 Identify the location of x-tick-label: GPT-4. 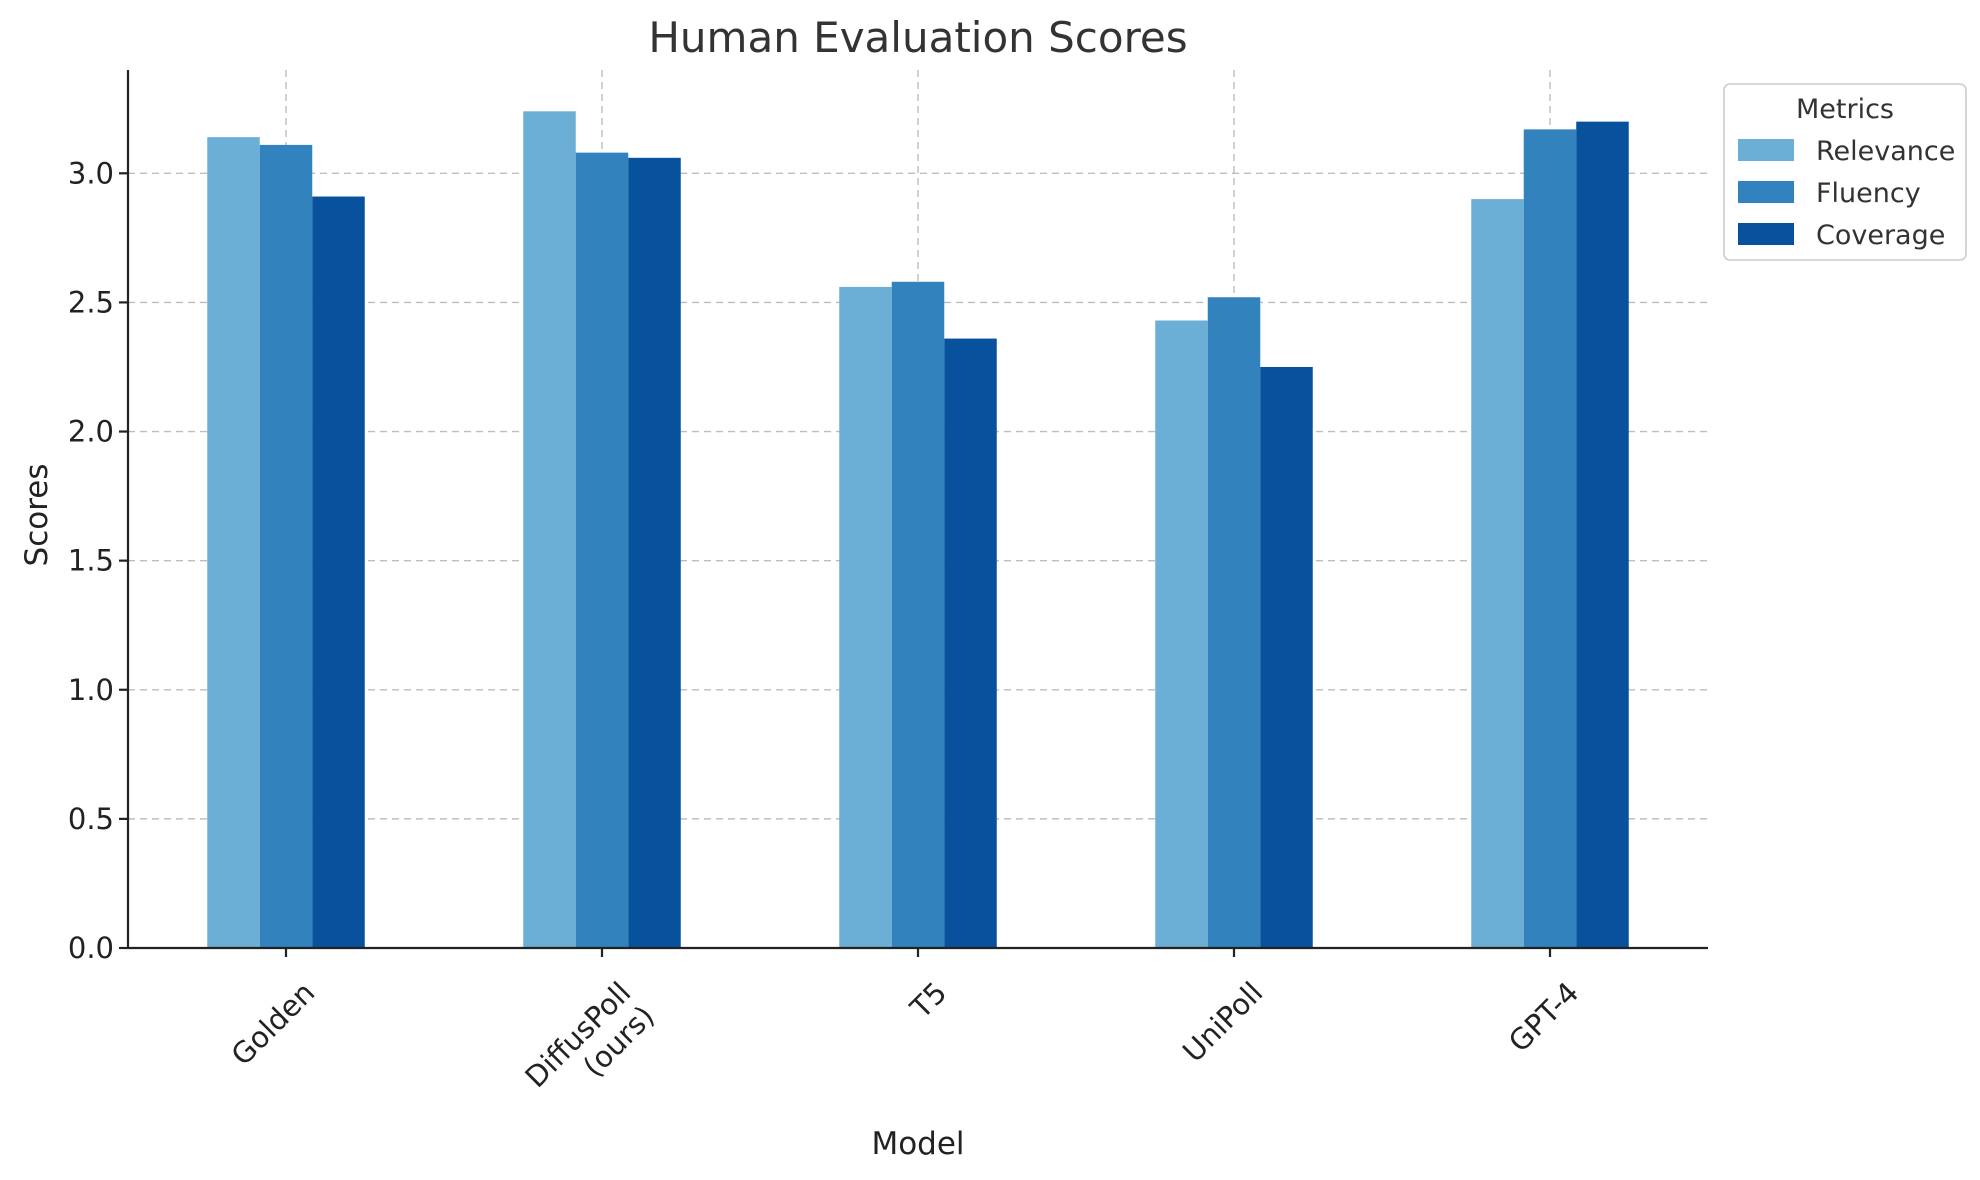
(1543, 1016).